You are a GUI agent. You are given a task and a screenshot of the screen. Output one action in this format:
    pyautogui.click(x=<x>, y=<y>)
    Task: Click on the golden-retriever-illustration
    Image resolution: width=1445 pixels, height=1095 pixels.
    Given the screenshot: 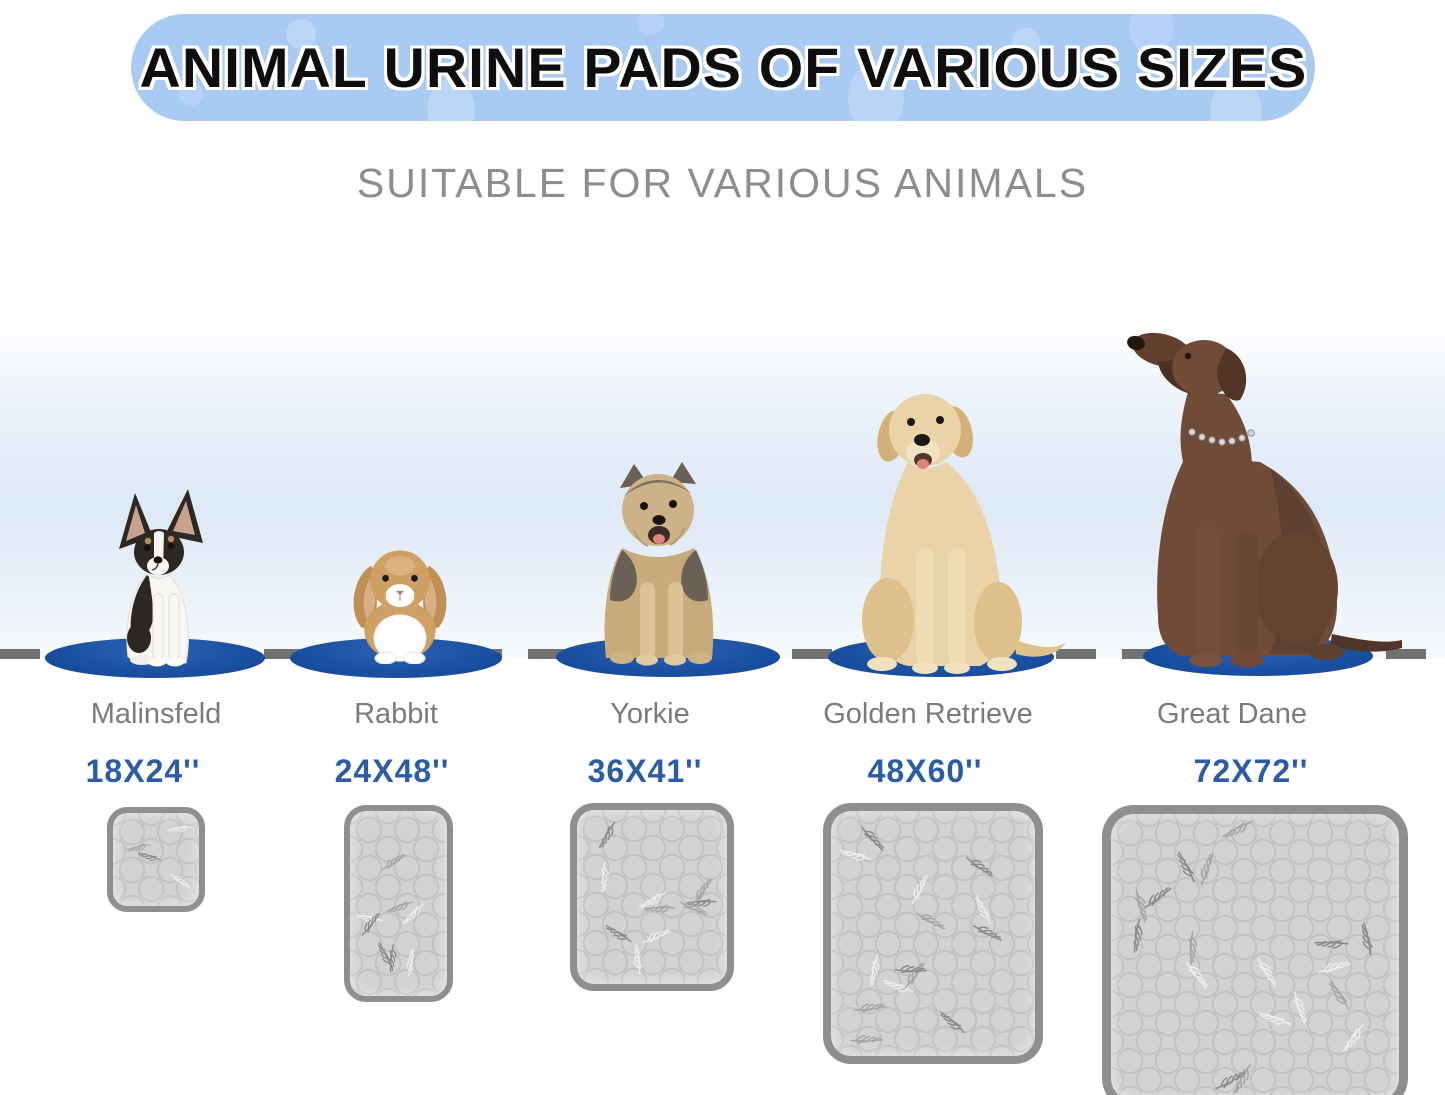 What is the action you would take?
    pyautogui.click(x=964, y=534)
    